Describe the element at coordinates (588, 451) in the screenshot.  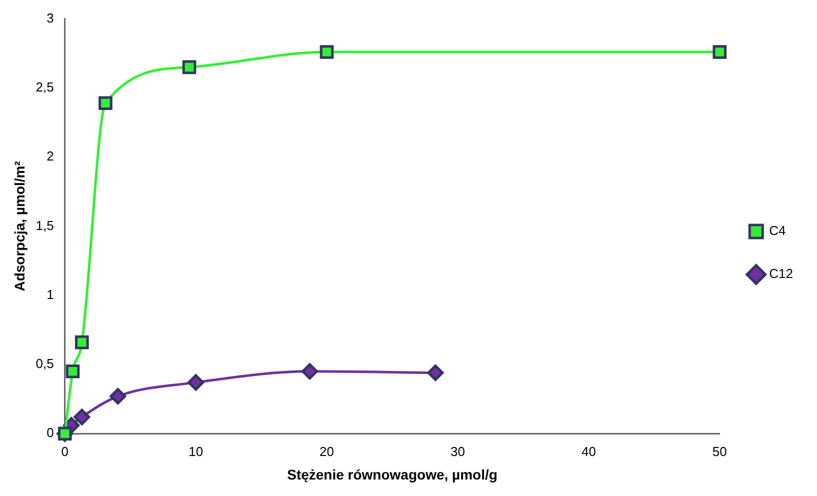
I see `x-tick-label: 40` at that location.